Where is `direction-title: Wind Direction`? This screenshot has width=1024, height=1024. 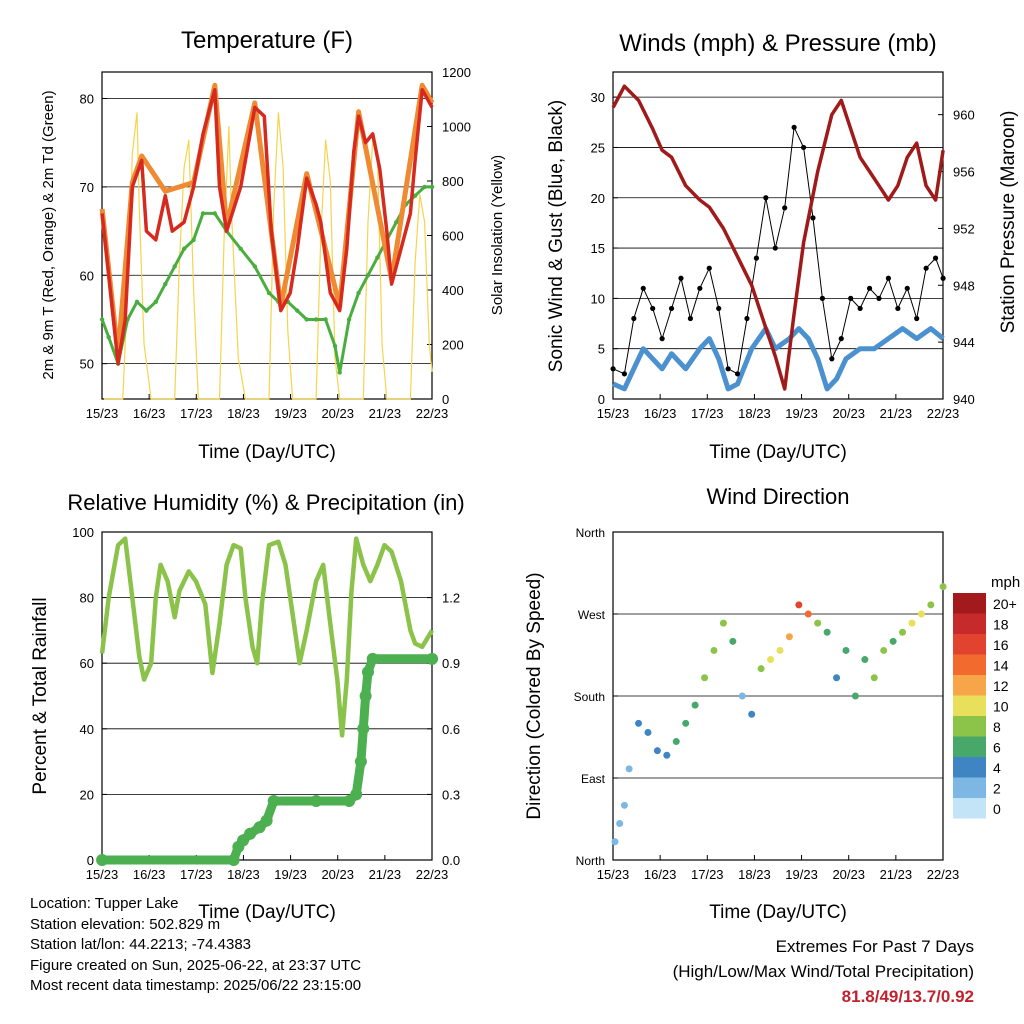
direction-title: Wind Direction is located at coordinates (777, 496).